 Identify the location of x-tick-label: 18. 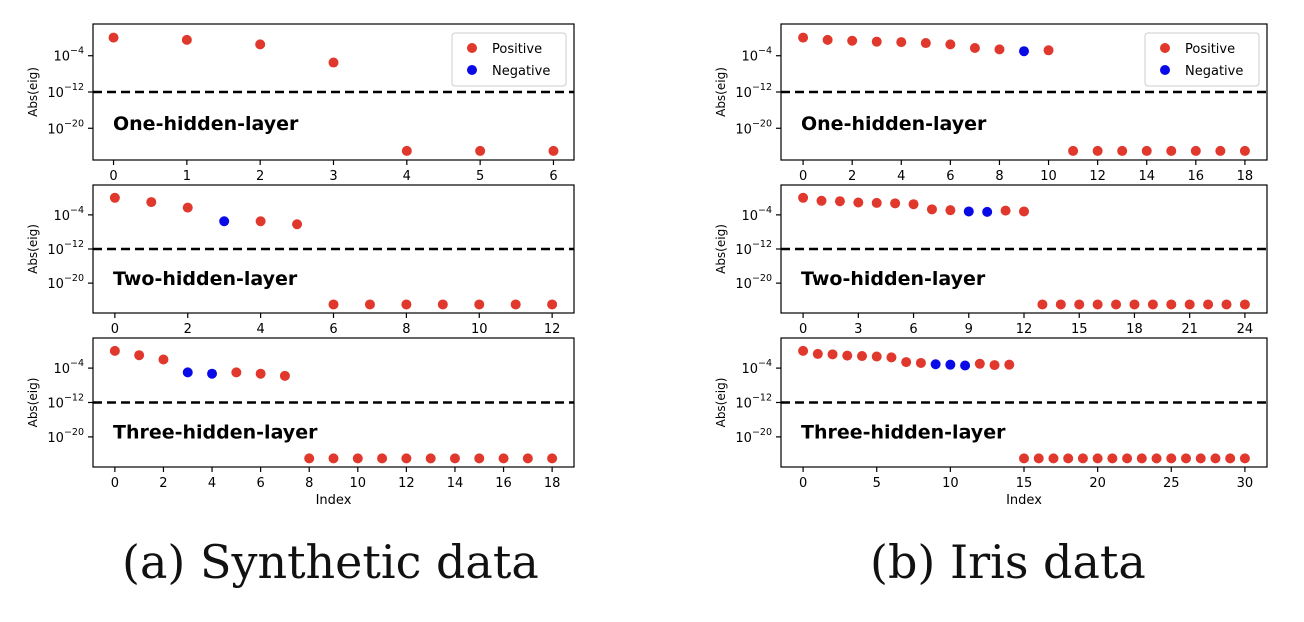
(1245, 176).